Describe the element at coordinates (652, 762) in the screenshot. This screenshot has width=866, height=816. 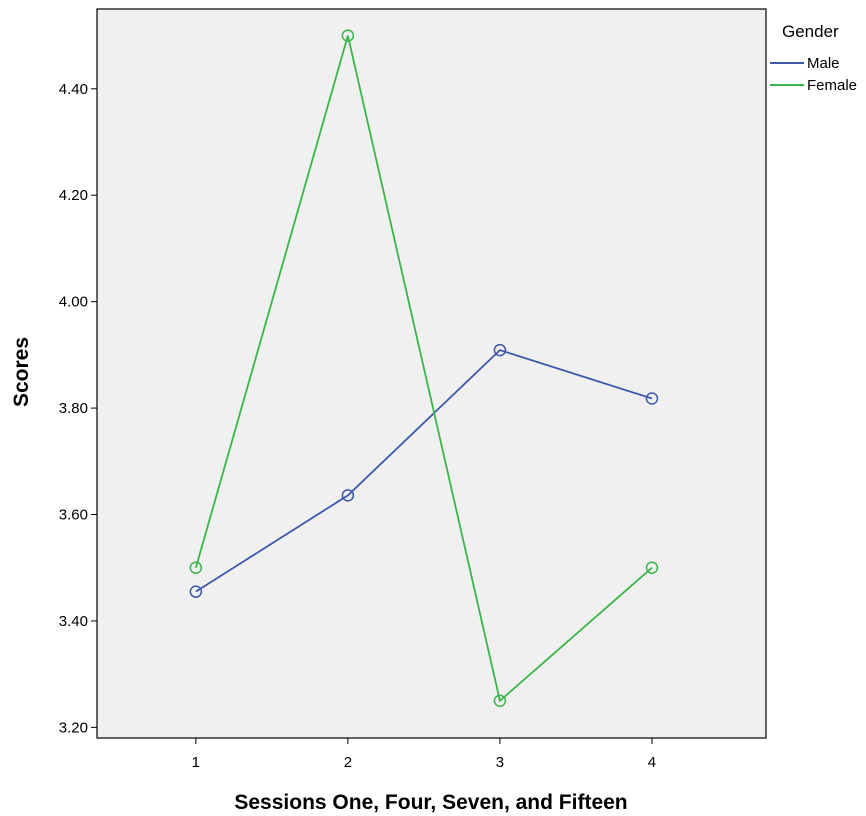
I see `x-tick-label: 4` at that location.